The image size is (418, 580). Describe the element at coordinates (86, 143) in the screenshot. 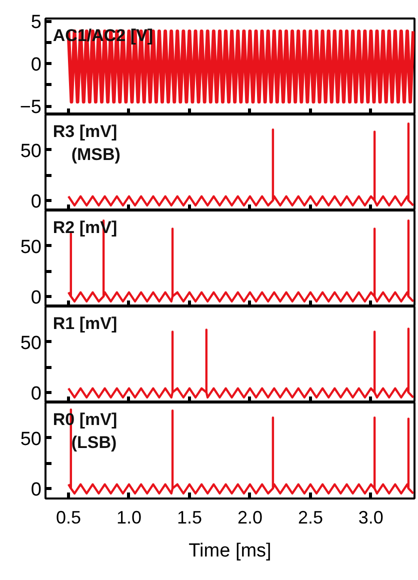

I see `y-axis-title: R3 [mV] (MSB)` at that location.